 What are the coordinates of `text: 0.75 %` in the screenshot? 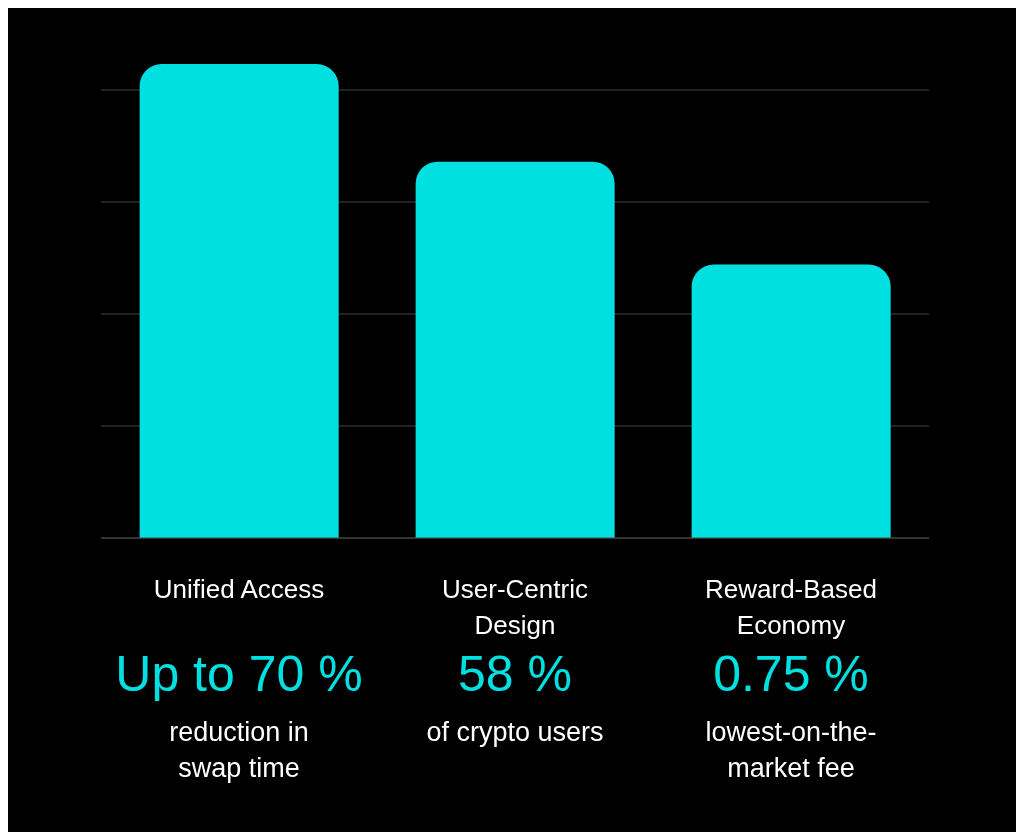 It's located at (791, 674).